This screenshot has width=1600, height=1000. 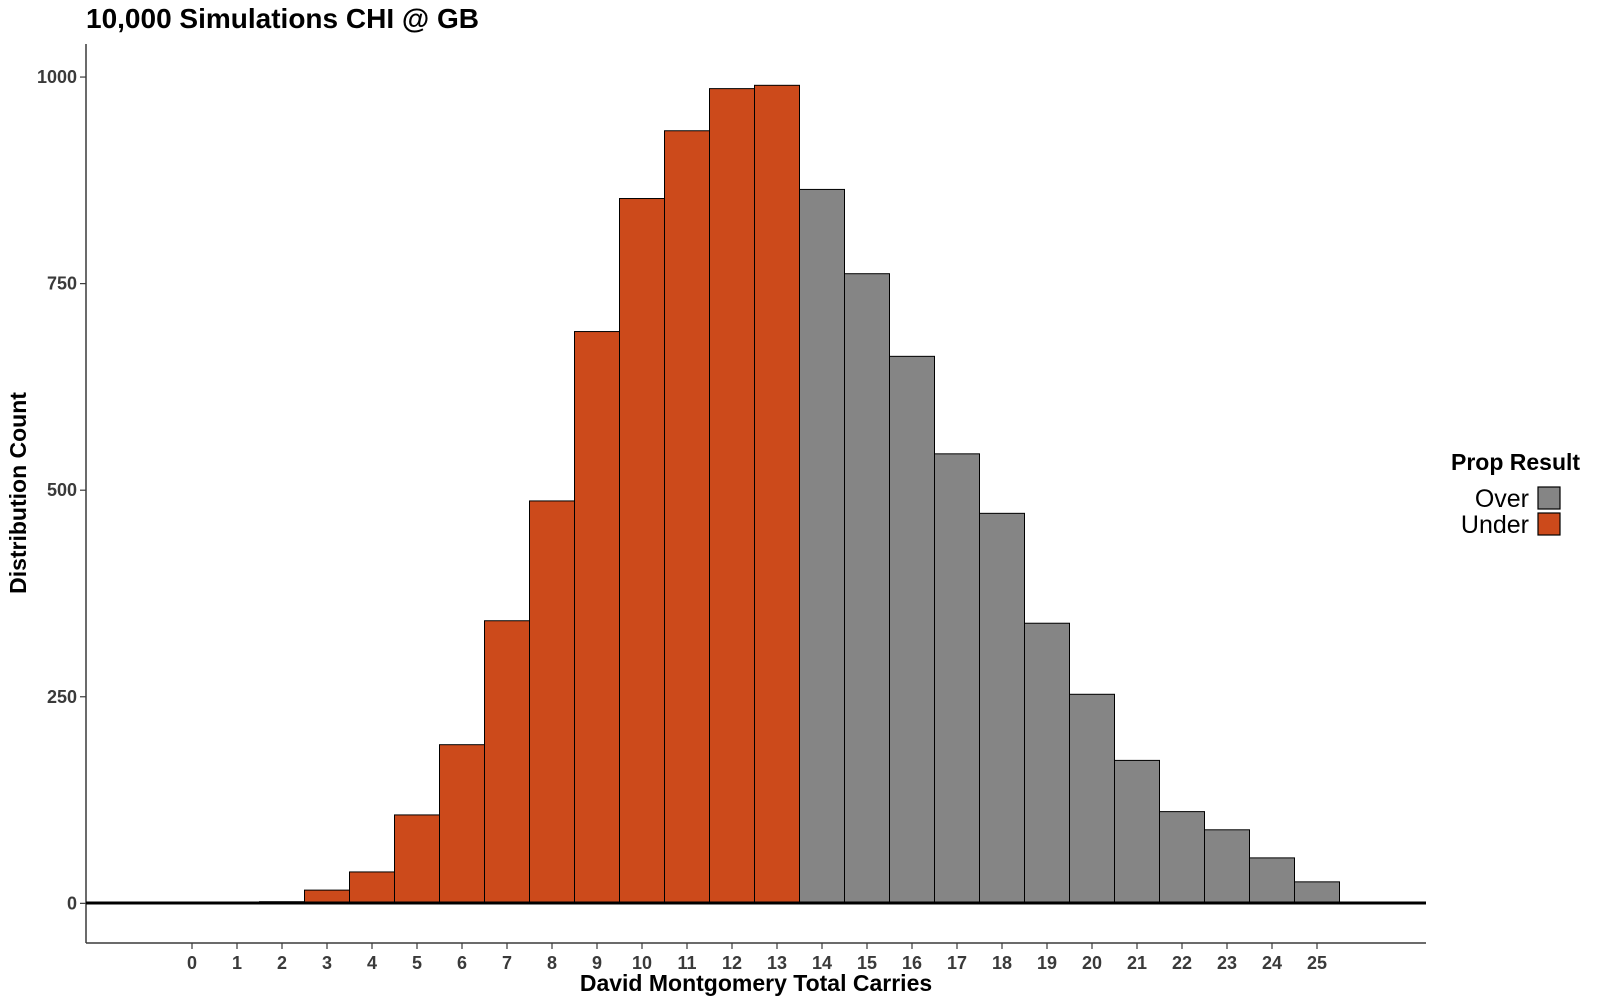 I want to click on x-tick-label-17: 17, so click(x=957, y=963).